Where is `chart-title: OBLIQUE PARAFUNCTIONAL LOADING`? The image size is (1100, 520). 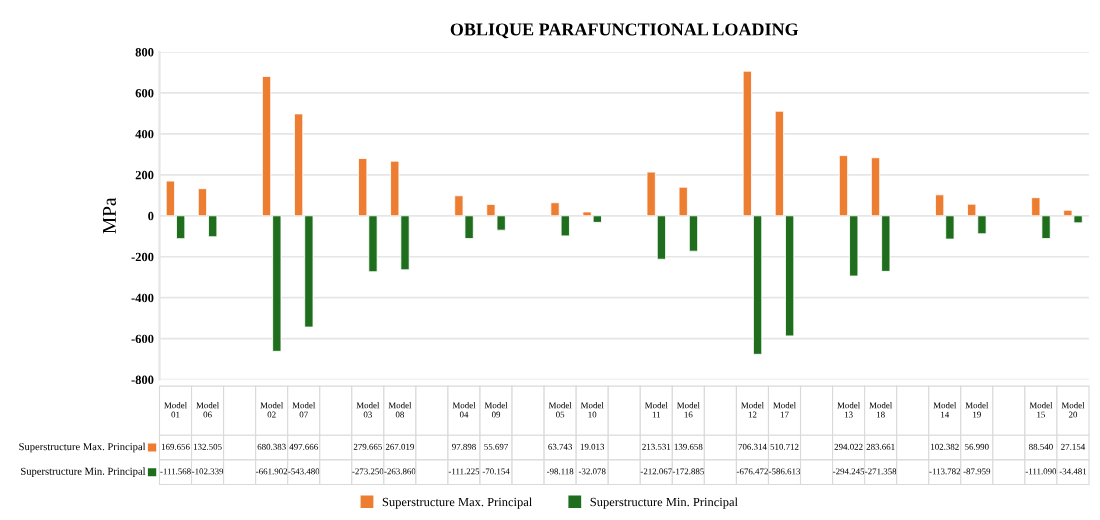
chart-title: OBLIQUE PARAFUNCTIONAL LOADING is located at coordinates (624, 31).